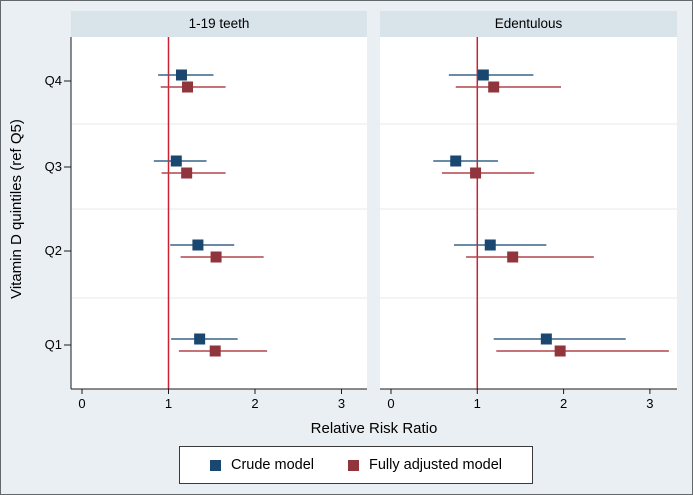 The width and height of the screenshot is (693, 495). Describe the element at coordinates (374, 428) in the screenshot. I see `x-axis-title: Relative Risk Ratio` at that location.